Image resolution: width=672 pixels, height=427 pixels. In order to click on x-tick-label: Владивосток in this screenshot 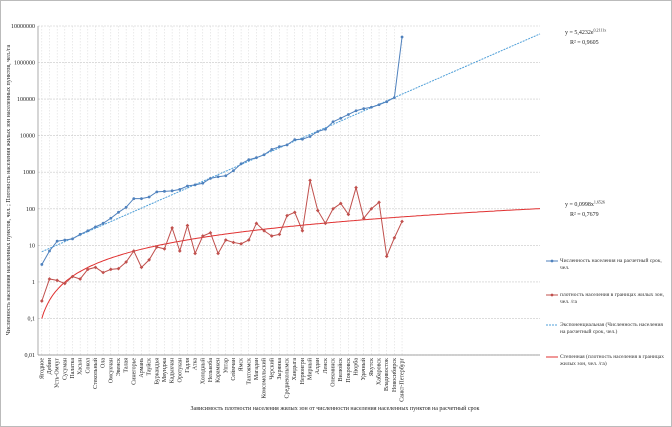, I will do `click(387, 374)`.